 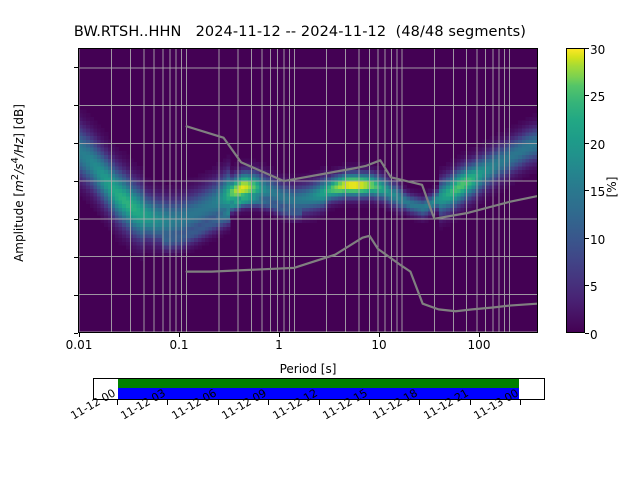 I want to click on y-axis-label: Amplitude [m2/s4/Hz] [dB], so click(x=18, y=183).